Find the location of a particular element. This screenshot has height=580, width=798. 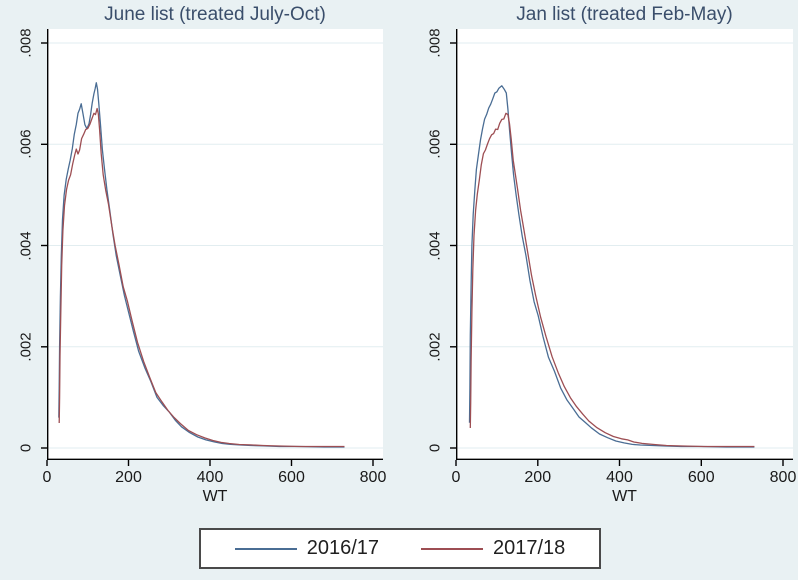

x-axis-title-june: WT is located at coordinates (215, 496).